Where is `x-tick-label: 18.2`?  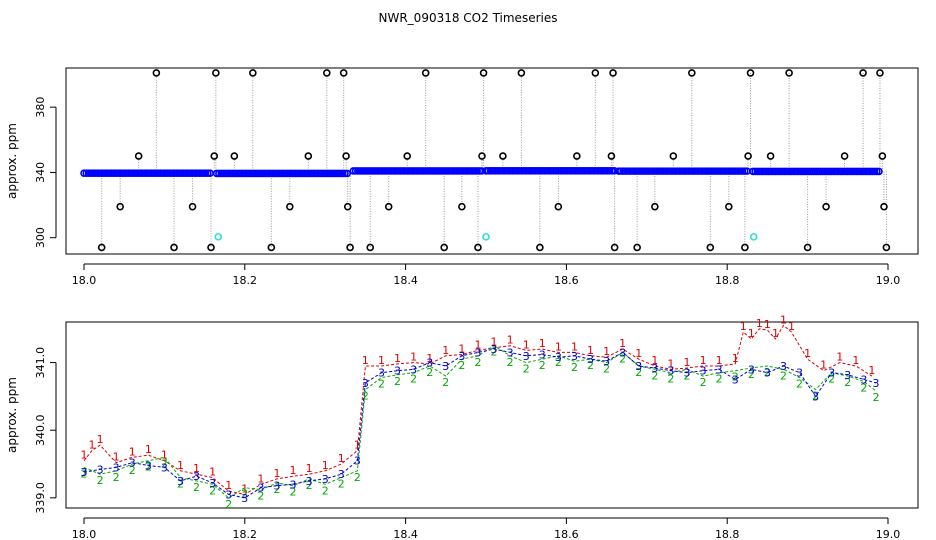
x-tick-label: 18.2 is located at coordinates (245, 534).